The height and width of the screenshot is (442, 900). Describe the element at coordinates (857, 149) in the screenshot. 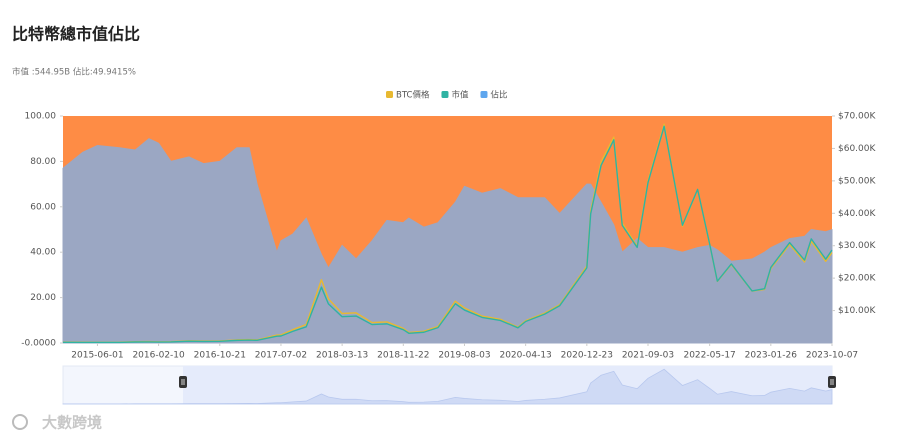

I see `y2-tick-label: $60.00K` at that location.